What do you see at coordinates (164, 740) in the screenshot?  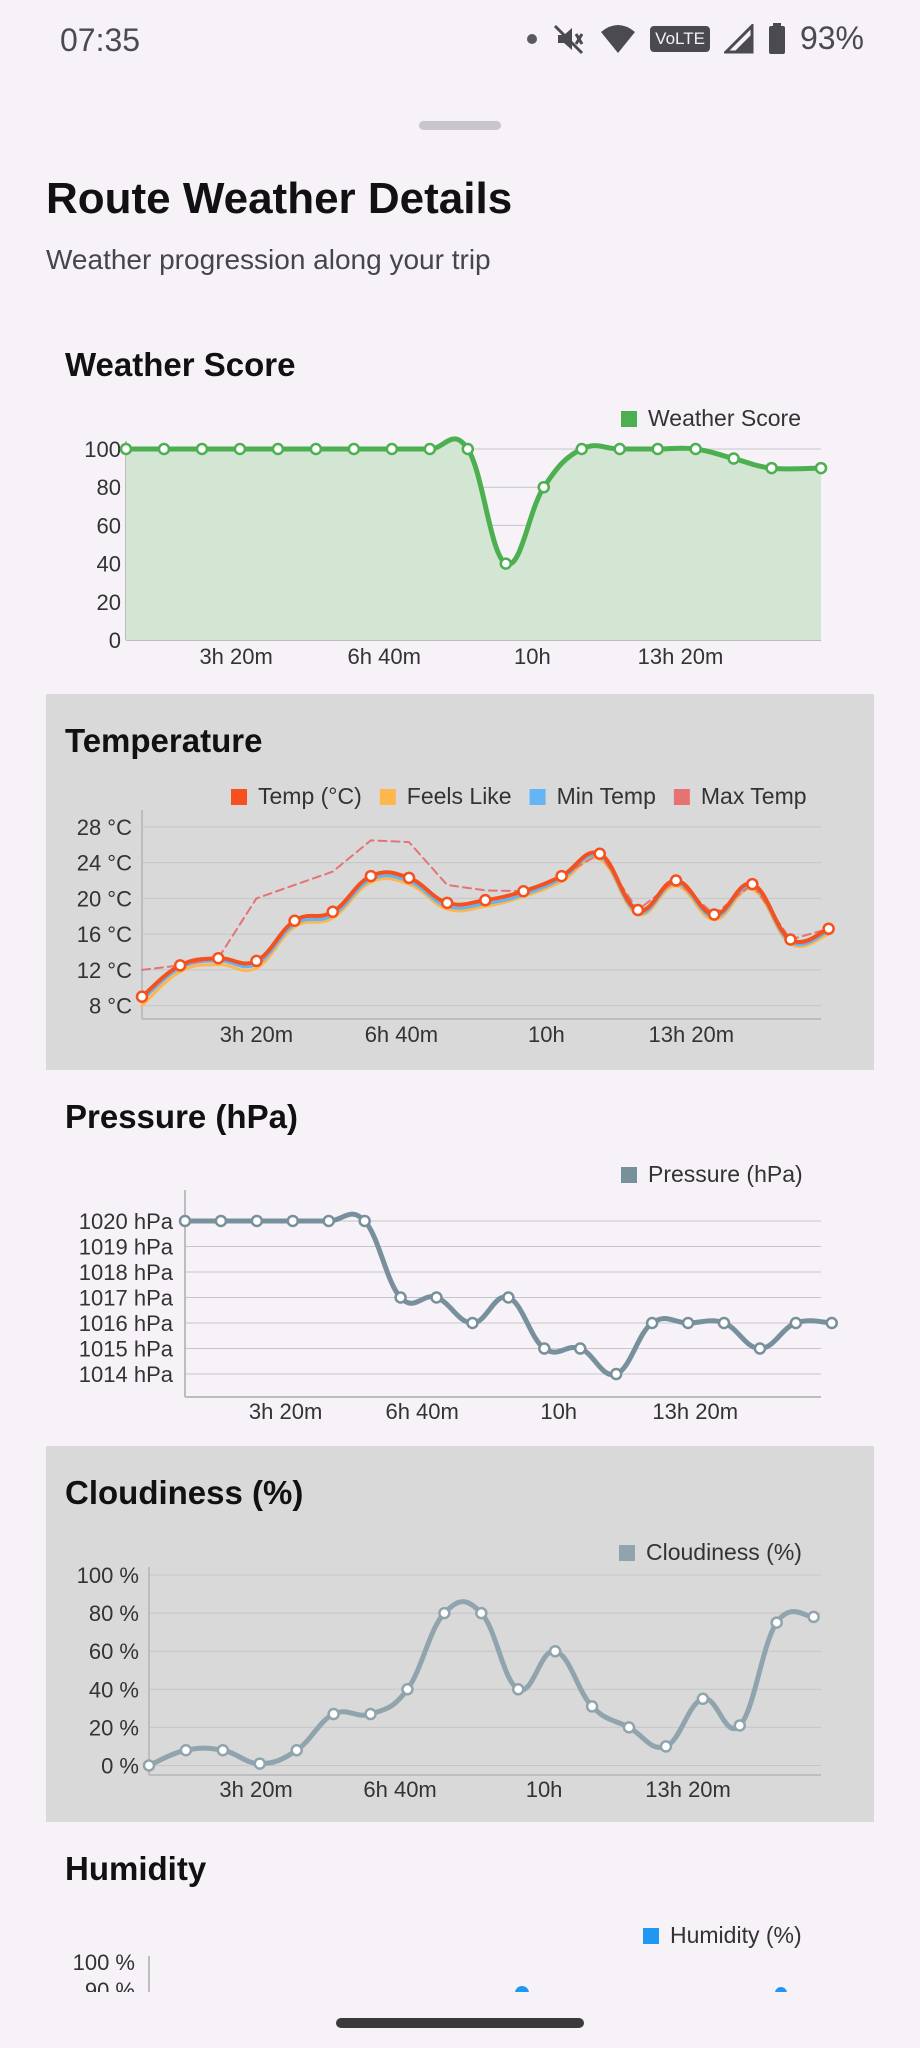 I see `card-title: Temperature` at bounding box center [164, 740].